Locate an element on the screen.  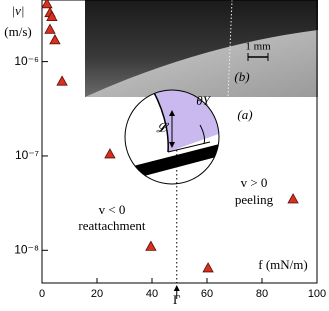
x-tick-label: 20 is located at coordinates (97, 294).